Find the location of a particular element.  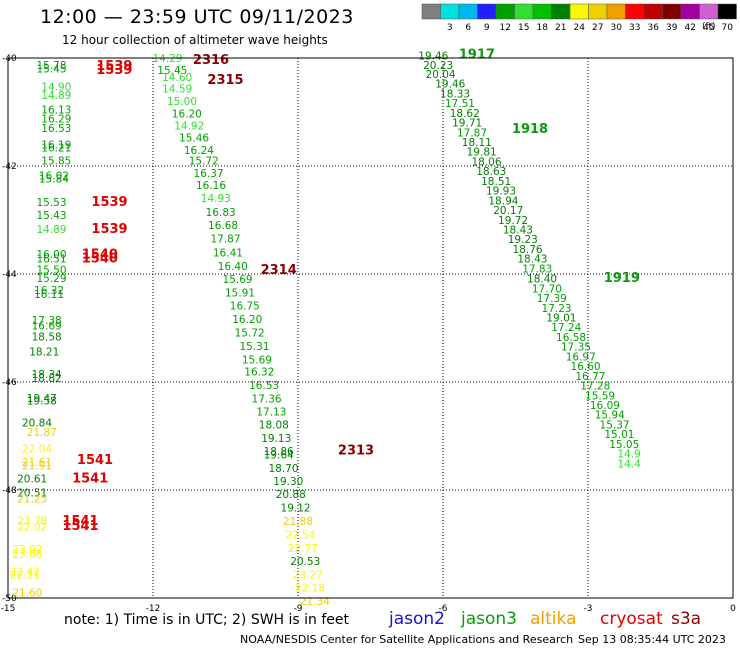

wave-height-value: 21.91 is located at coordinates (37, 466).